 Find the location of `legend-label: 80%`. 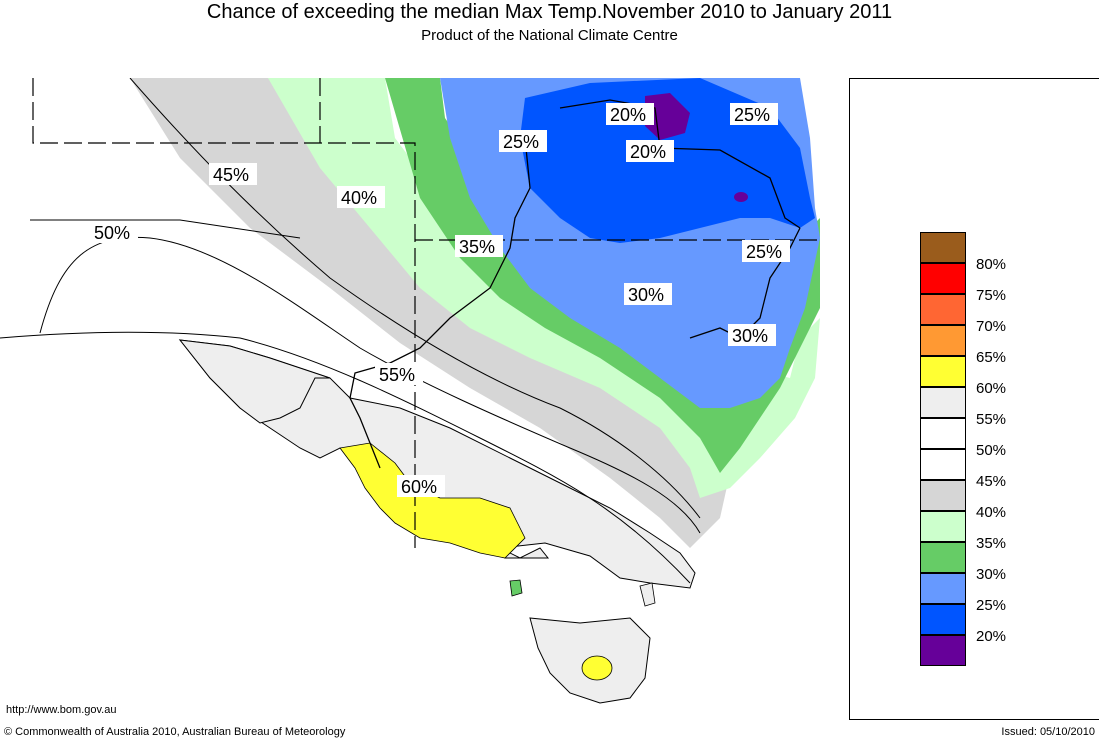

legend-label: 80% is located at coordinates (991, 264).